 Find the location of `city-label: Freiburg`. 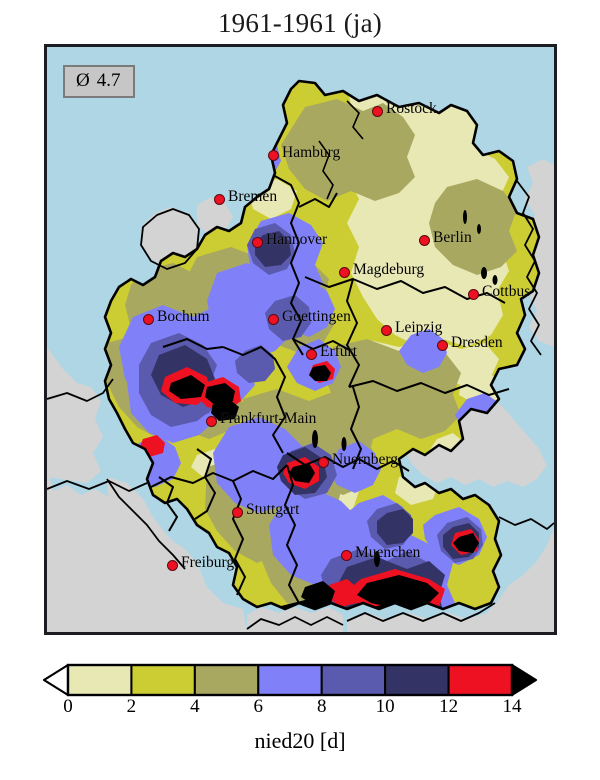

city-label: Freiburg is located at coordinates (208, 562).